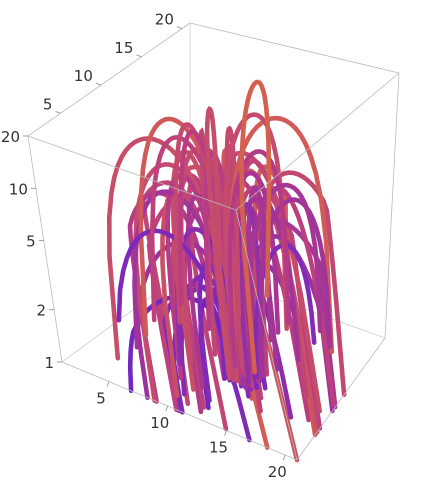  What do you see at coordinates (48, 104) in the screenshot?
I see `y-tick-label: 5` at bounding box center [48, 104].